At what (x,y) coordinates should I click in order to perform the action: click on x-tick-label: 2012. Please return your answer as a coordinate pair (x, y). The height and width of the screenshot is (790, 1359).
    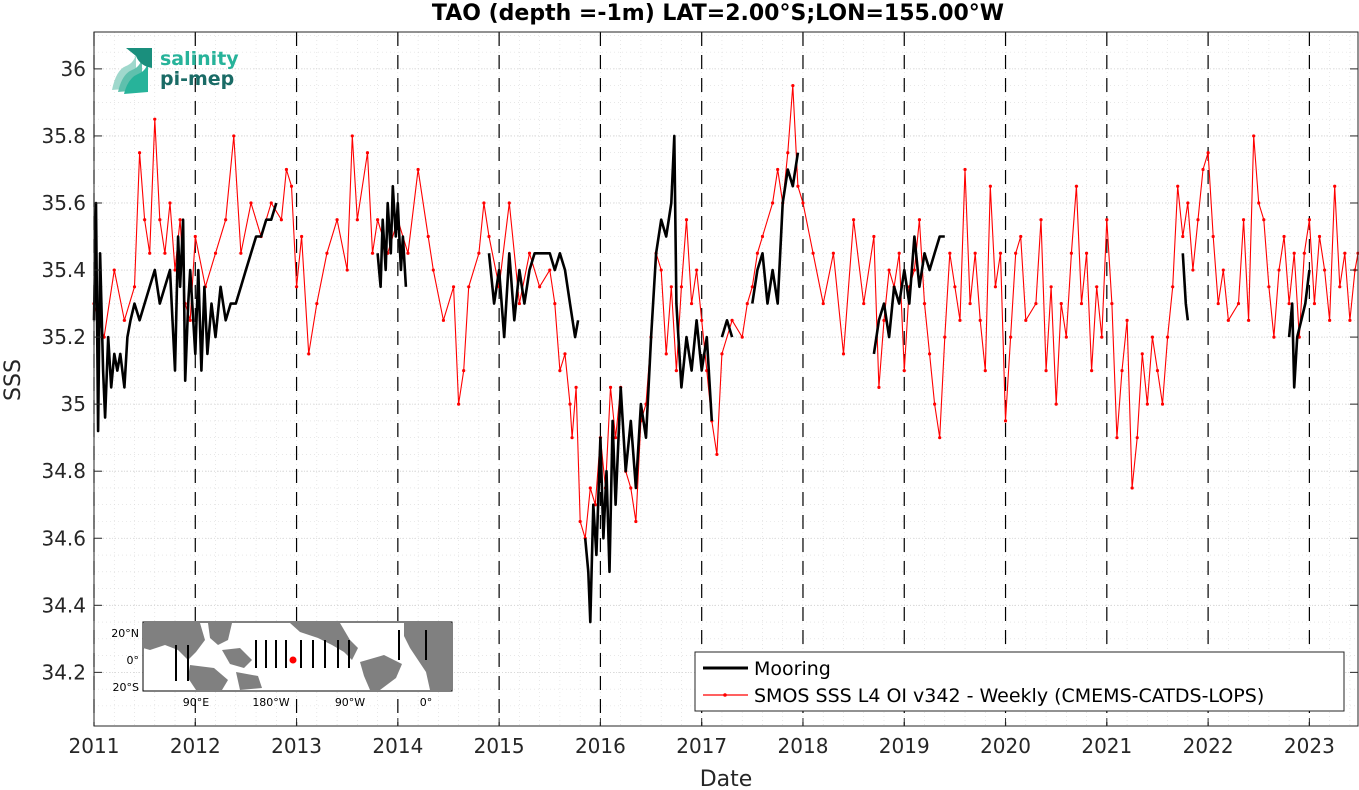
    Looking at the image, I should click on (195, 746).